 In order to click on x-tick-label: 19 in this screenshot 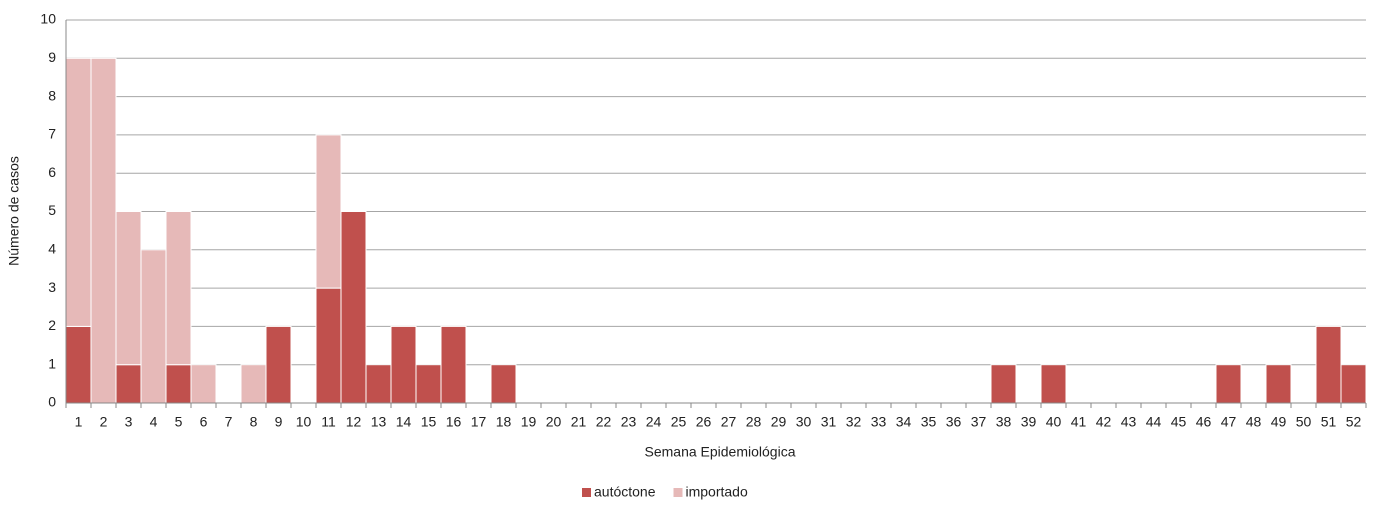, I will do `click(529, 422)`.